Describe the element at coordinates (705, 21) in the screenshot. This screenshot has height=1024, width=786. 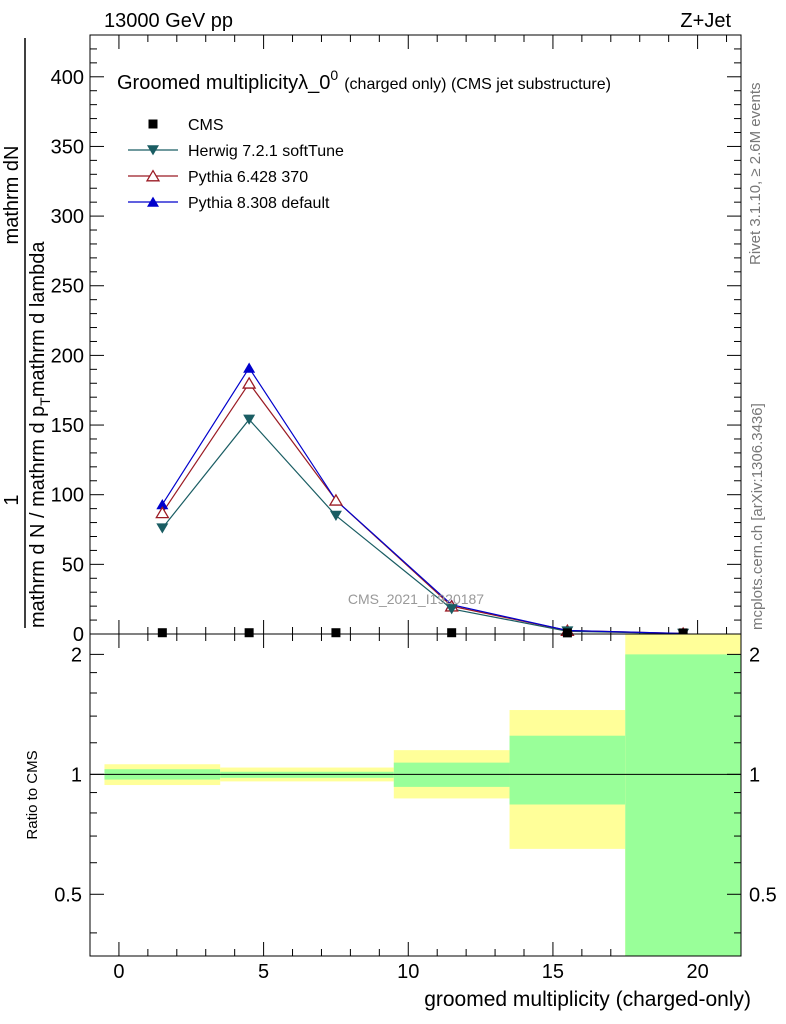
I see `process-label: Z+Jet` at that location.